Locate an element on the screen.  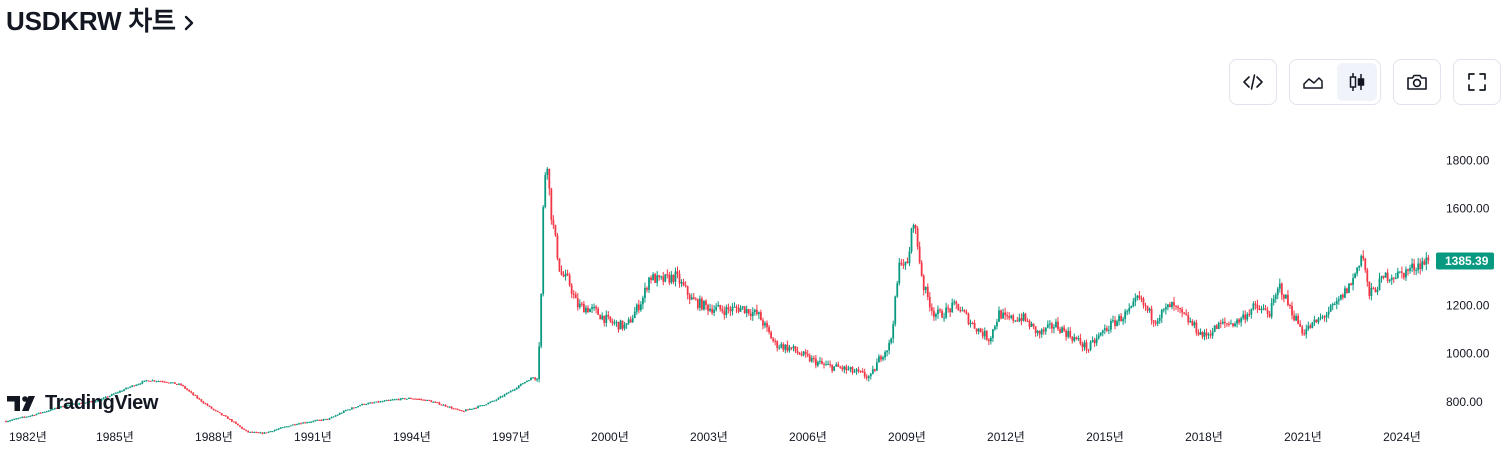
x-axis-tick-label: 2006년 is located at coordinates (808, 437).